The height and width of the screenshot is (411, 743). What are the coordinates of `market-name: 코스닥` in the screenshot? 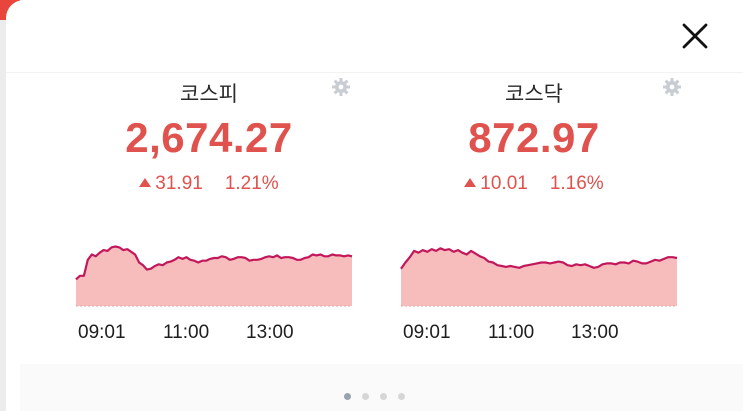 It's located at (534, 94).